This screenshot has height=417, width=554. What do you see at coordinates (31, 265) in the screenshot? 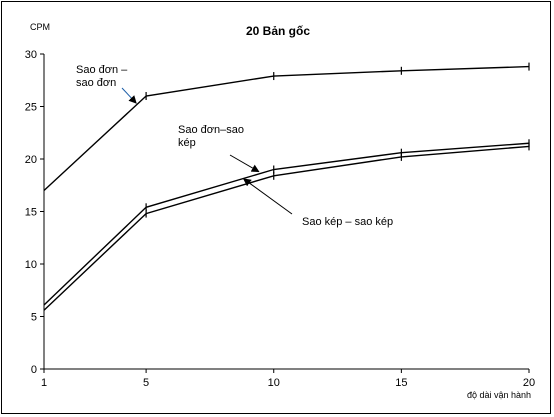
I see `y-tick-label: 10` at bounding box center [31, 265].